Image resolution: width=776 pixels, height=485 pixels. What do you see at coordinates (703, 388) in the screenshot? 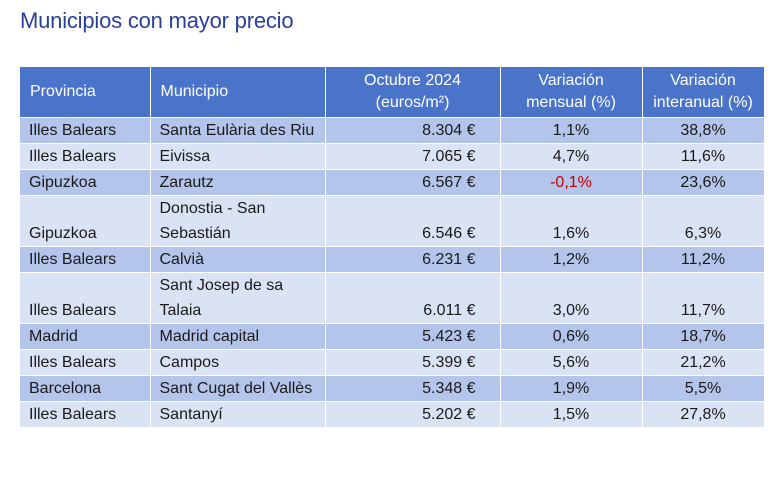
I see `variacion-interanual-cell: 5,5%` at bounding box center [703, 388].